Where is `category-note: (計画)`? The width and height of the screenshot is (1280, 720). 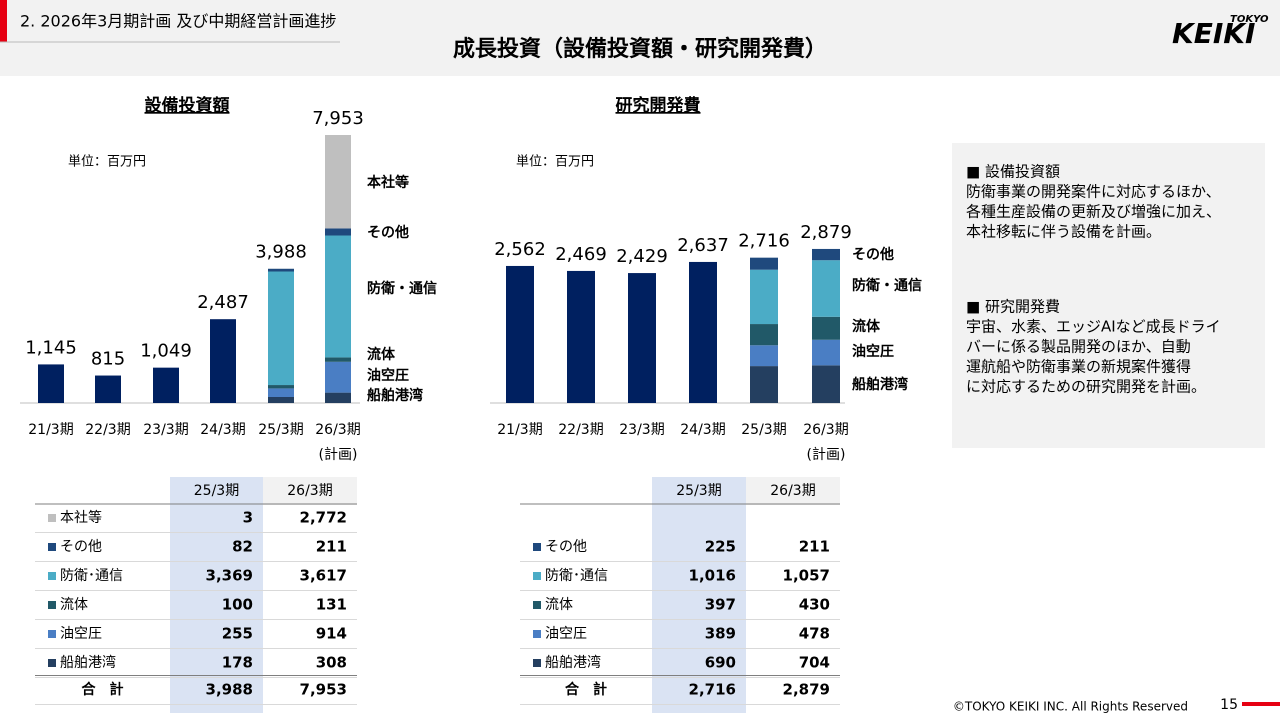
category-note: (計画) is located at coordinates (826, 455).